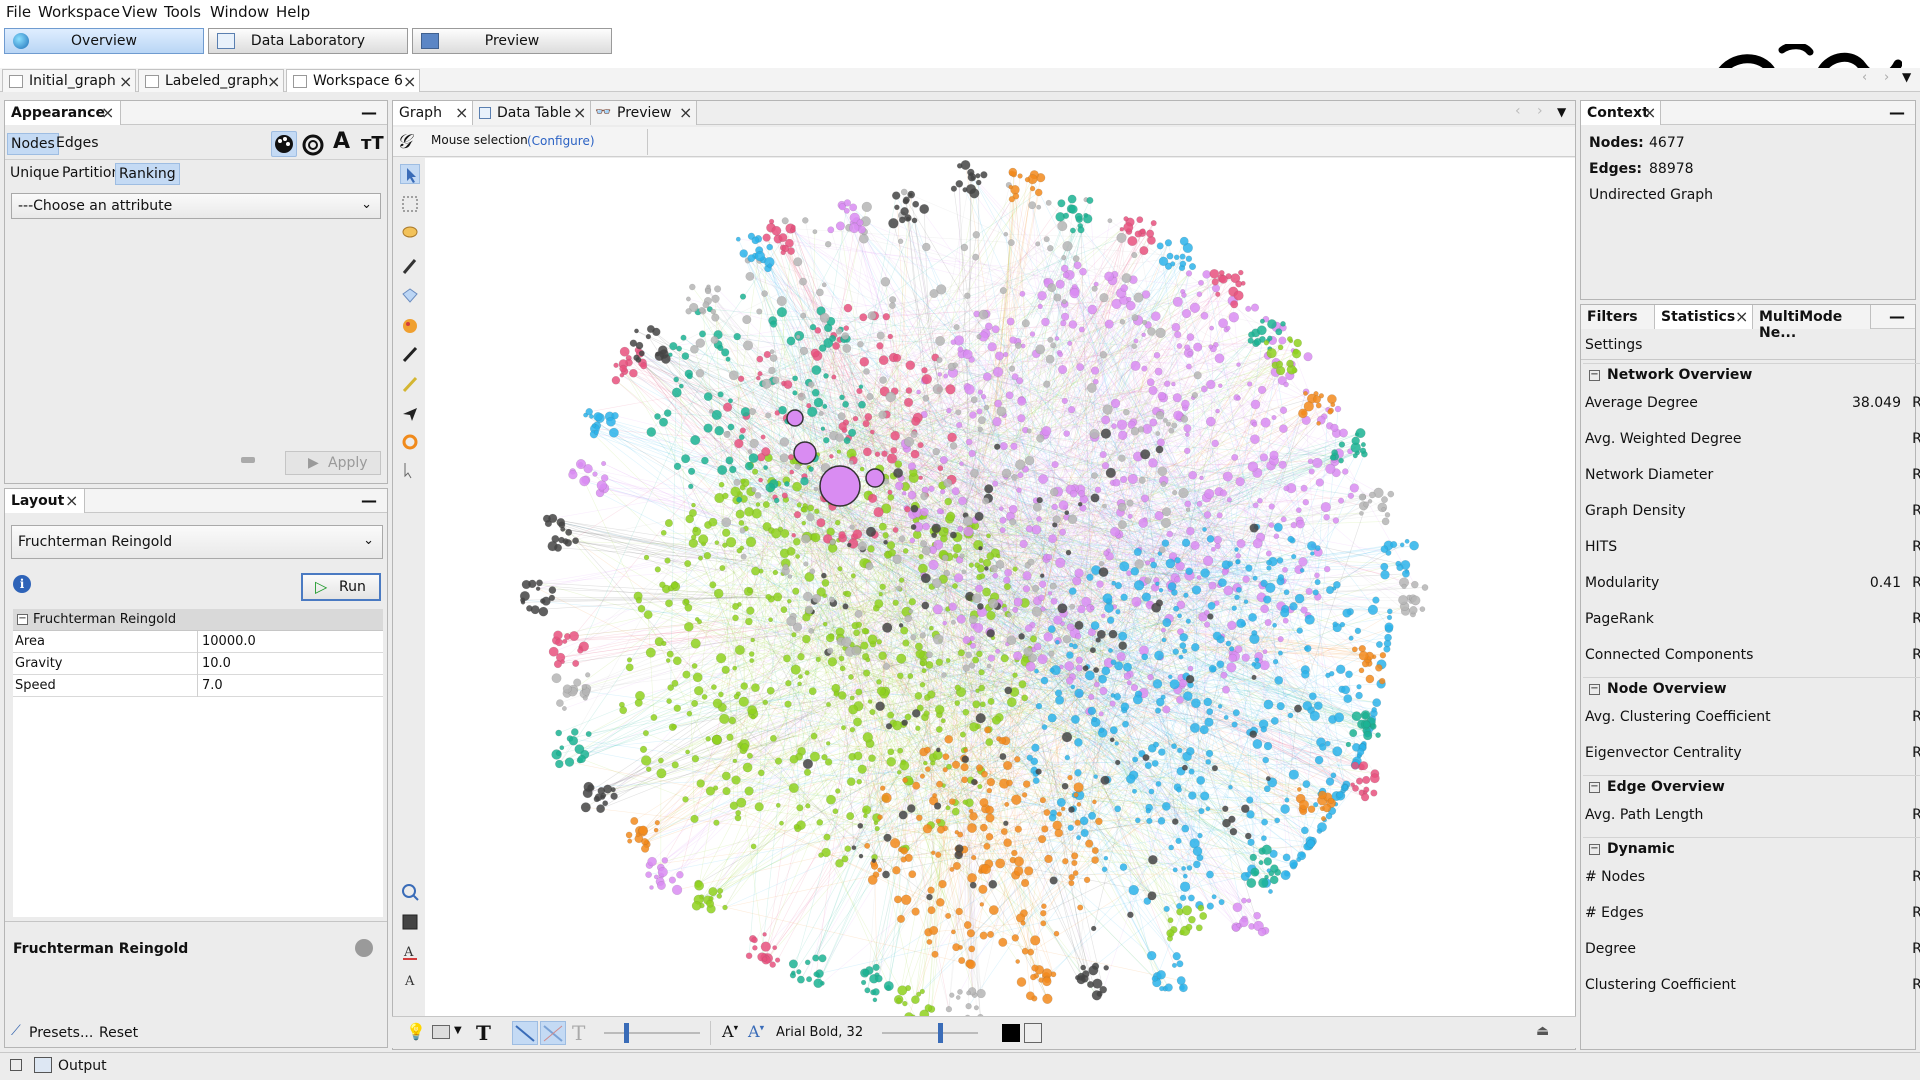 The height and width of the screenshot is (1080, 1920). What do you see at coordinates (196, 206) in the screenshot?
I see `attribute-select: ---Choose an attribute ⌄` at bounding box center [196, 206].